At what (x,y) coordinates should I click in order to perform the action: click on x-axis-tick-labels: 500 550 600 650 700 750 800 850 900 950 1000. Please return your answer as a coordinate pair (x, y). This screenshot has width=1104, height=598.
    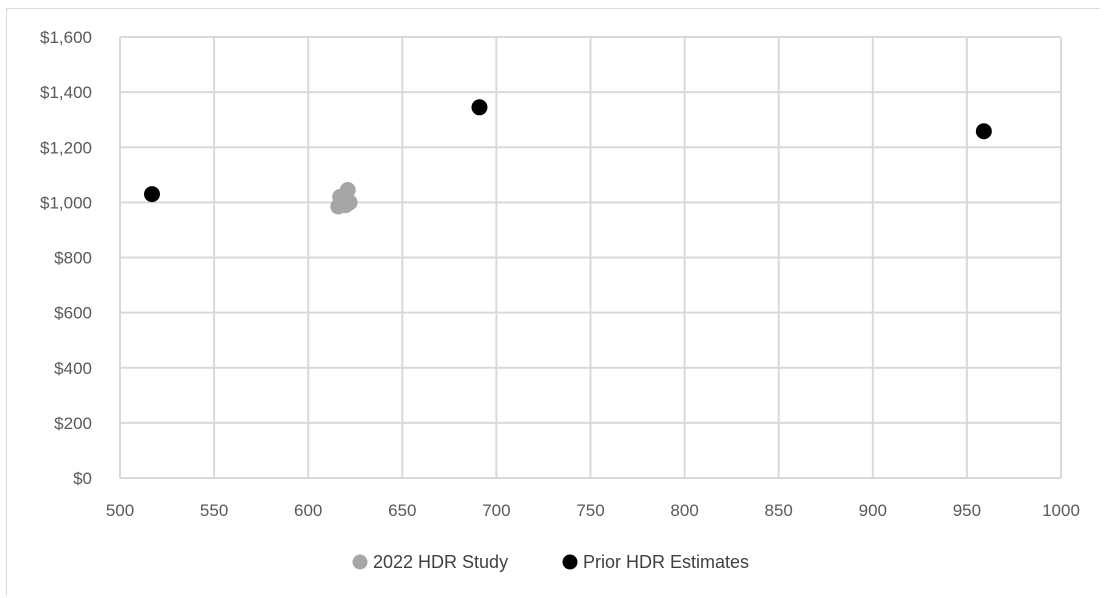
    Looking at the image, I should click on (593, 510).